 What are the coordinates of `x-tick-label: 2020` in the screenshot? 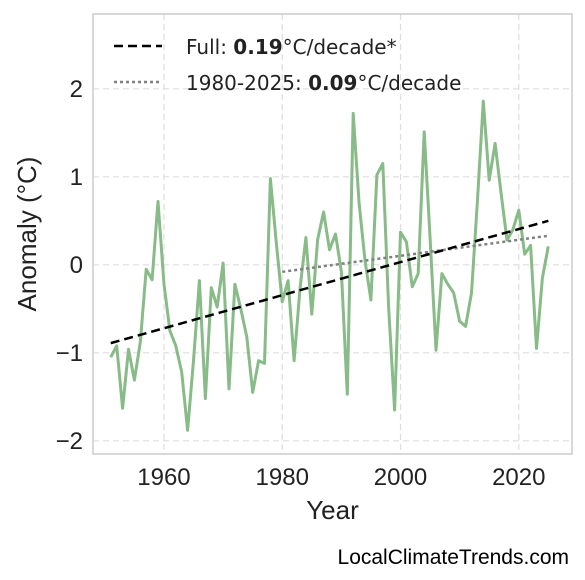 It's located at (518, 477).